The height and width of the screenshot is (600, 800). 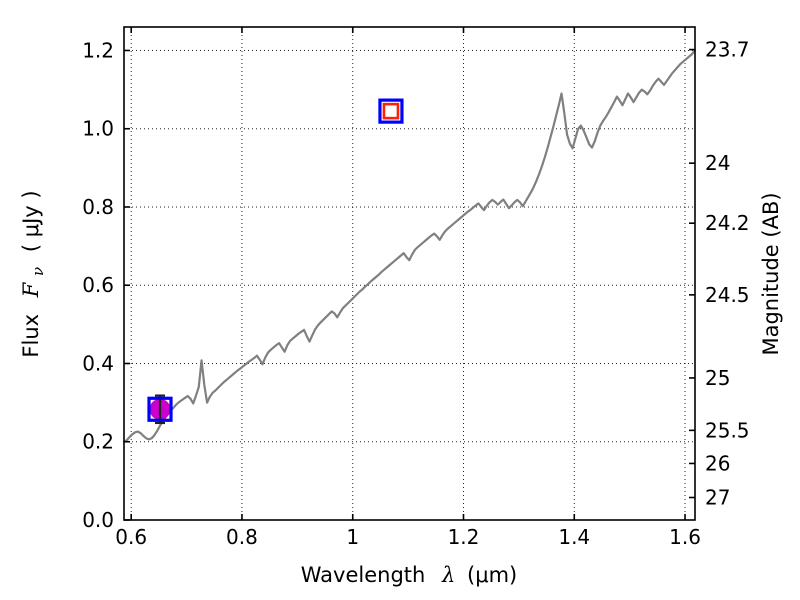 What do you see at coordinates (98, 285) in the screenshot?
I see `y-left-tick-label: 0.6` at bounding box center [98, 285].